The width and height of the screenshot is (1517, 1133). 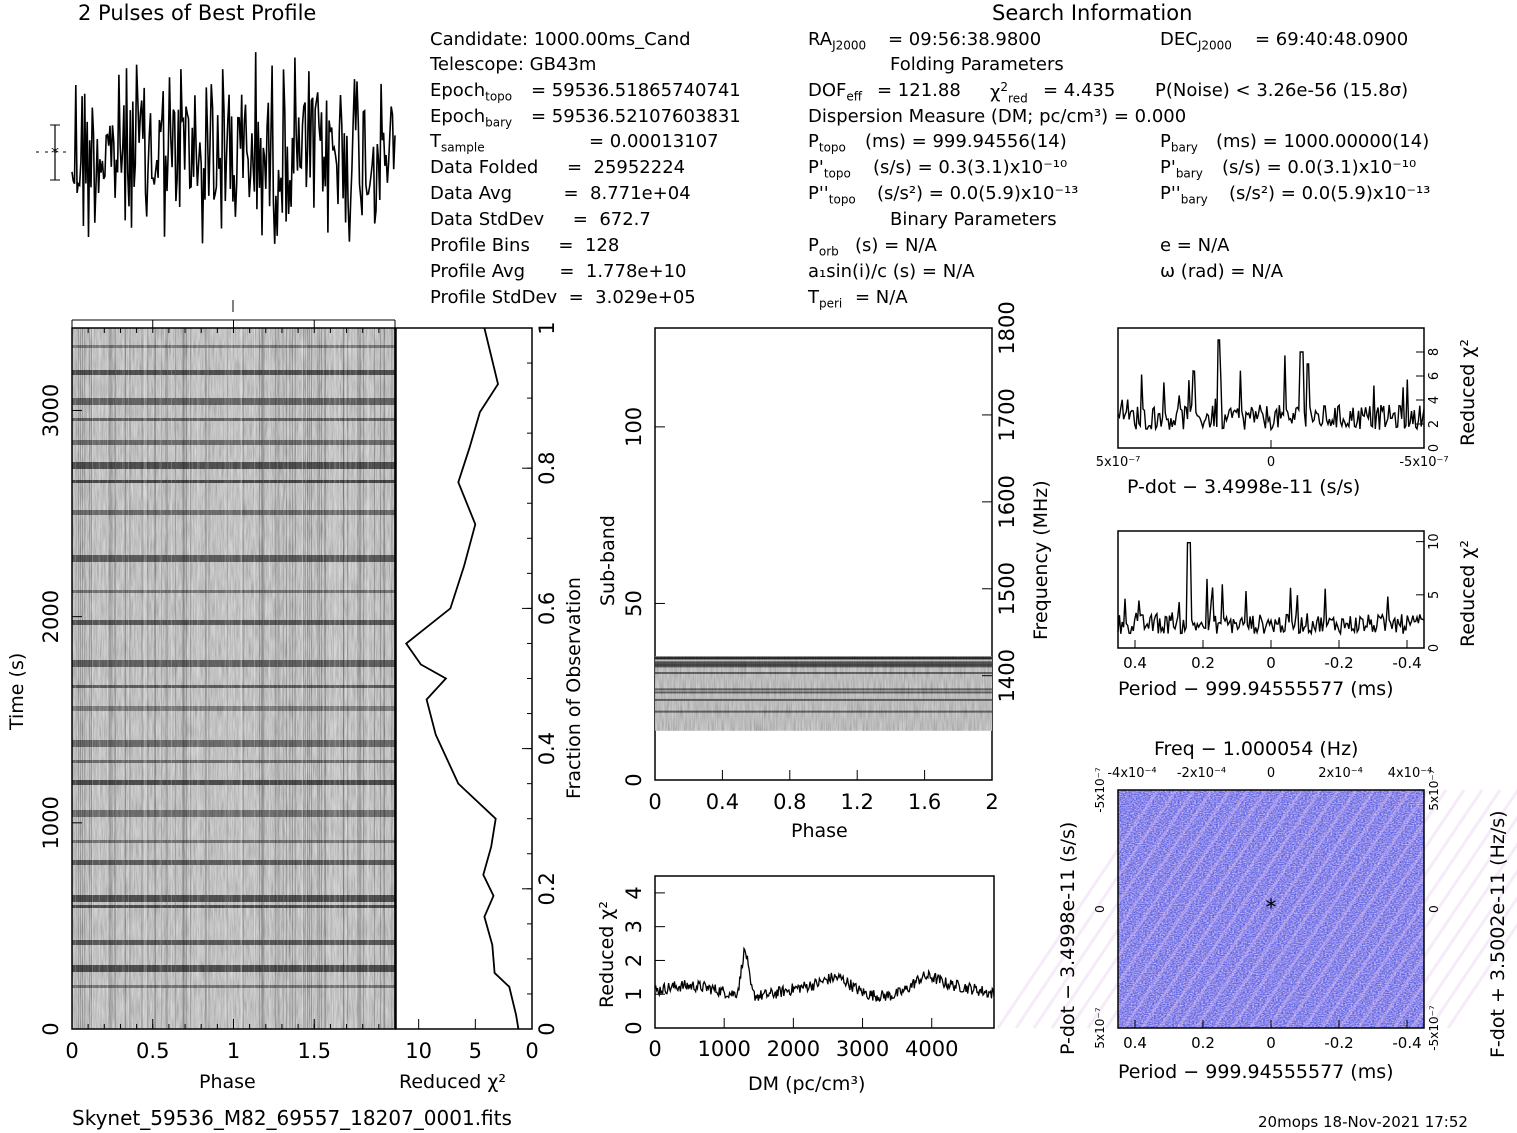 I want to click on dm-tick-label: 2000, so click(x=793, y=1049).